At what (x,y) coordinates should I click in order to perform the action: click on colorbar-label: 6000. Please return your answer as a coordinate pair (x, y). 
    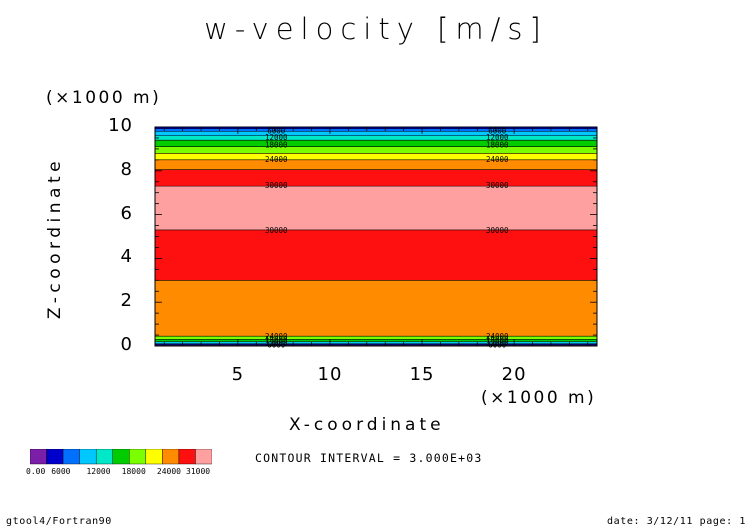
    Looking at the image, I should click on (61, 471).